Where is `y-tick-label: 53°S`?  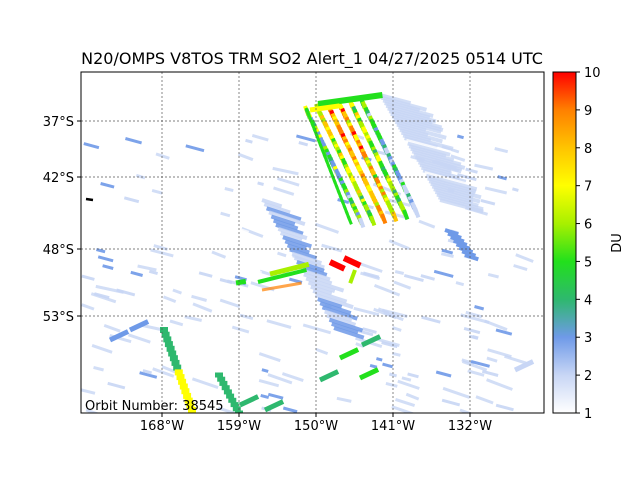 y-tick-label: 53°S is located at coordinates (58, 317).